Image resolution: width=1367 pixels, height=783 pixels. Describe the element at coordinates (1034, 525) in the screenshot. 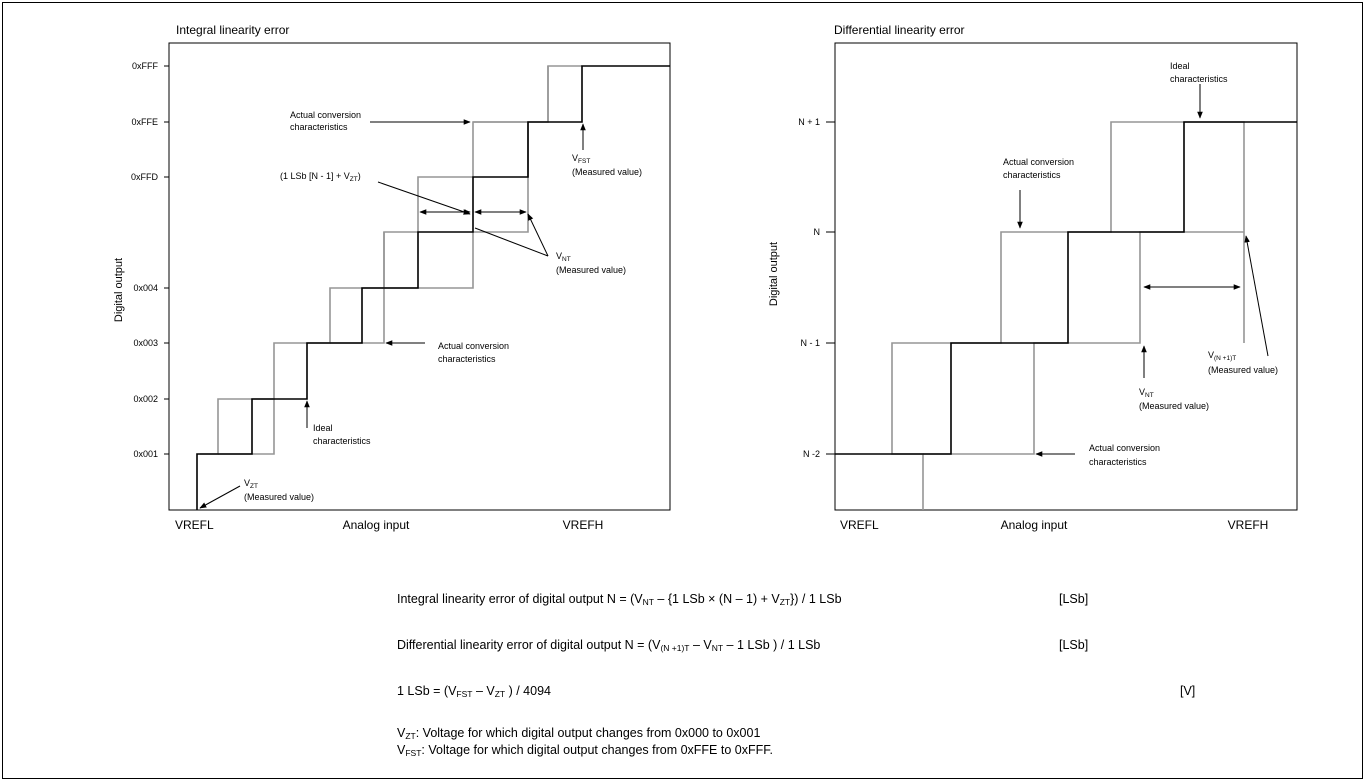

I see `right-x-axis-label: Analog input` at that location.